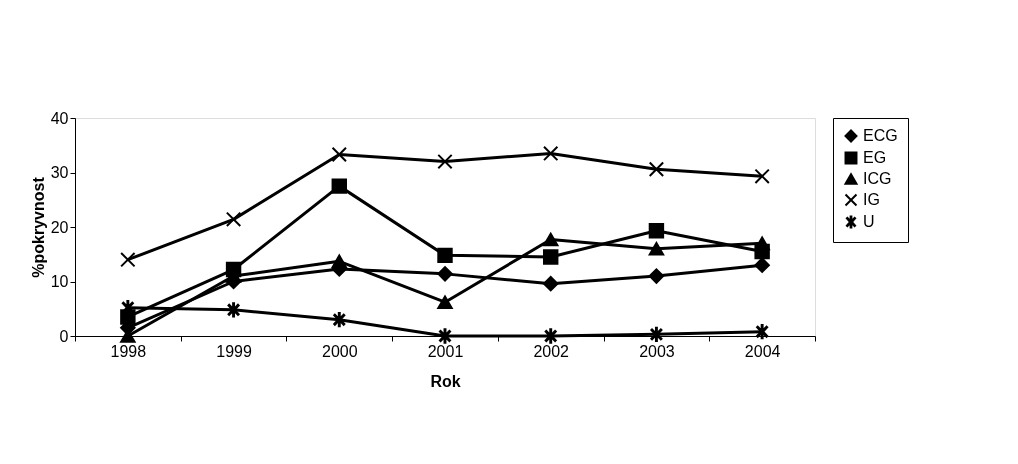  What do you see at coordinates (59, 172) in the screenshot?
I see `y-tick-label: 30` at bounding box center [59, 172].